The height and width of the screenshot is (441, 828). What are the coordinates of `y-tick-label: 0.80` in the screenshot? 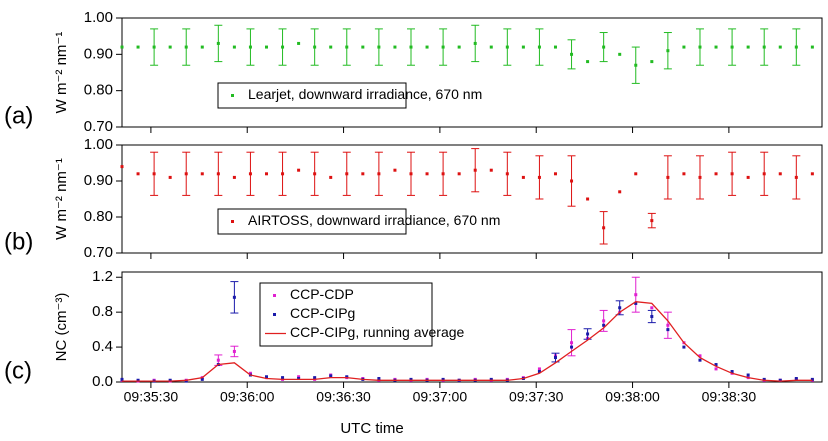 It's located at (98, 216).